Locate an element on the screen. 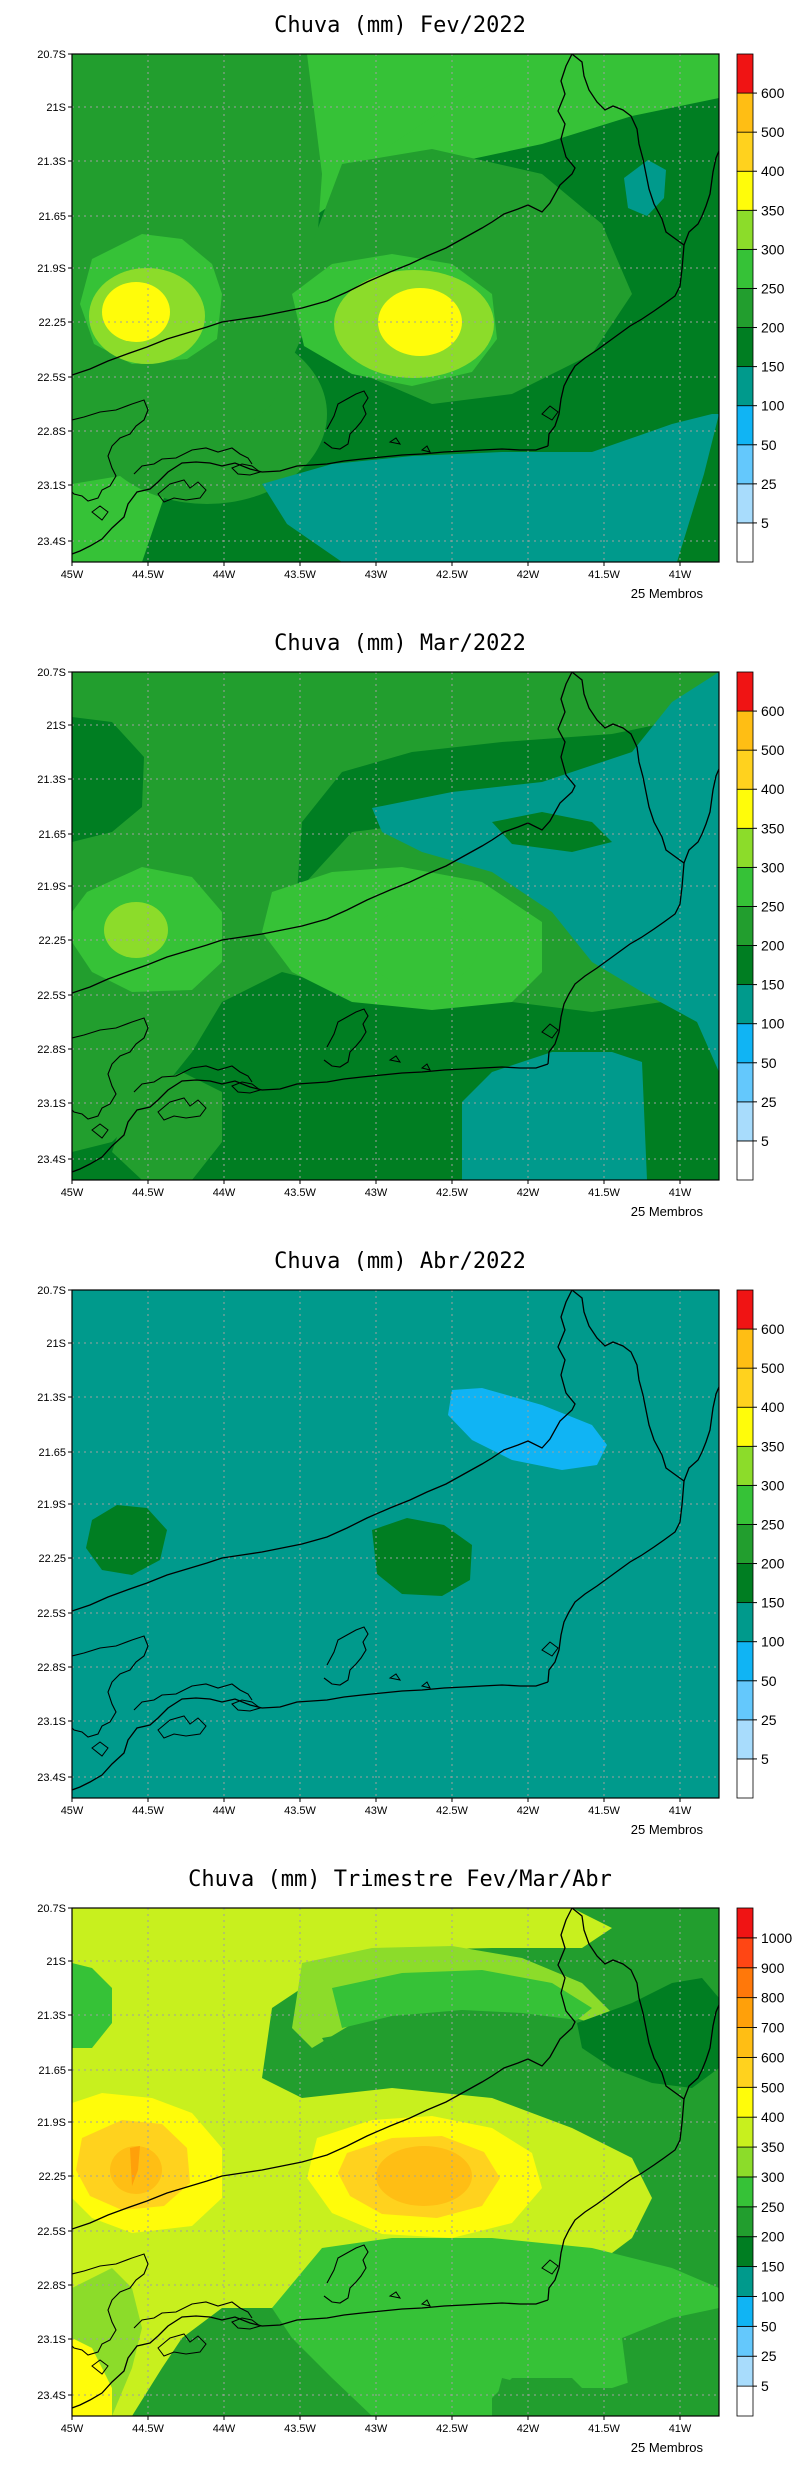 This screenshot has width=800, height=2472. legend-label: 500 is located at coordinates (773, 750).